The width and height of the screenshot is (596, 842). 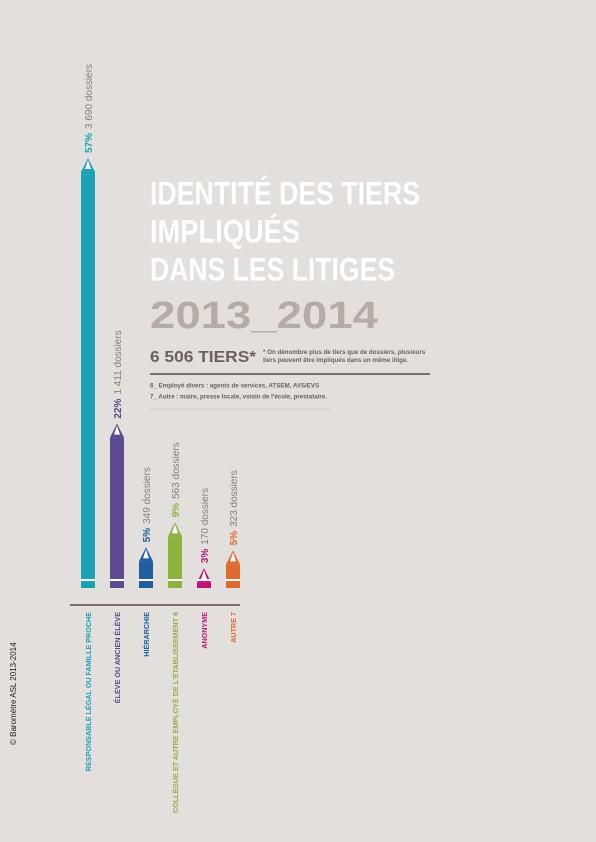 I want to click on dossiers-label: 3 690 dossiers, so click(x=89, y=96).